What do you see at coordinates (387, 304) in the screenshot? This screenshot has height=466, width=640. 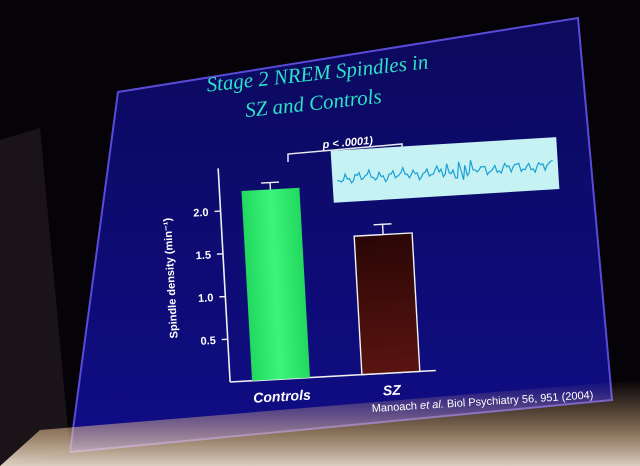 I see `bar-sz` at bounding box center [387, 304].